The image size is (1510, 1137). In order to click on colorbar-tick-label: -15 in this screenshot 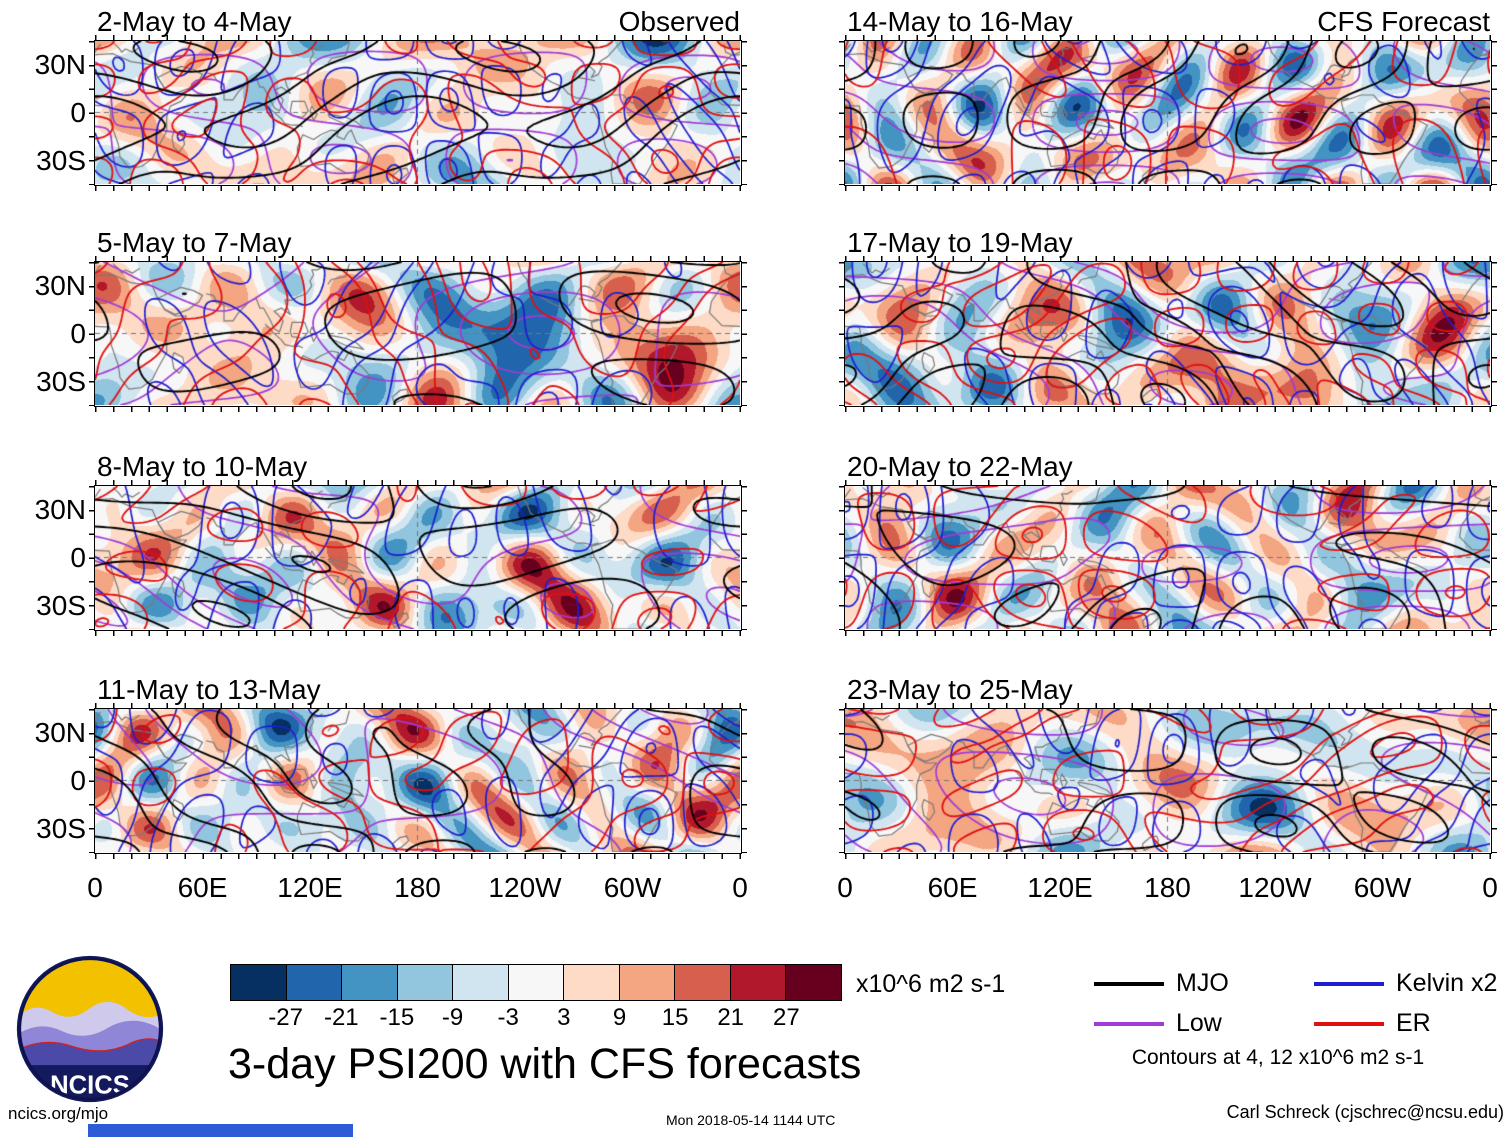, I will do `click(397, 1017)`.